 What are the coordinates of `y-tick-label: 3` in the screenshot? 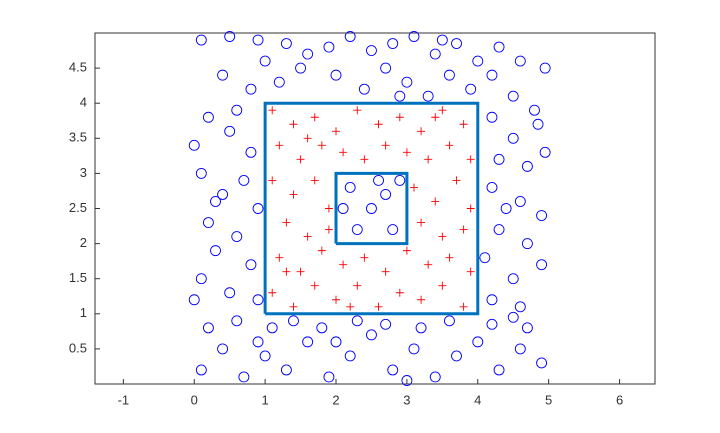 It's located at (83, 172).